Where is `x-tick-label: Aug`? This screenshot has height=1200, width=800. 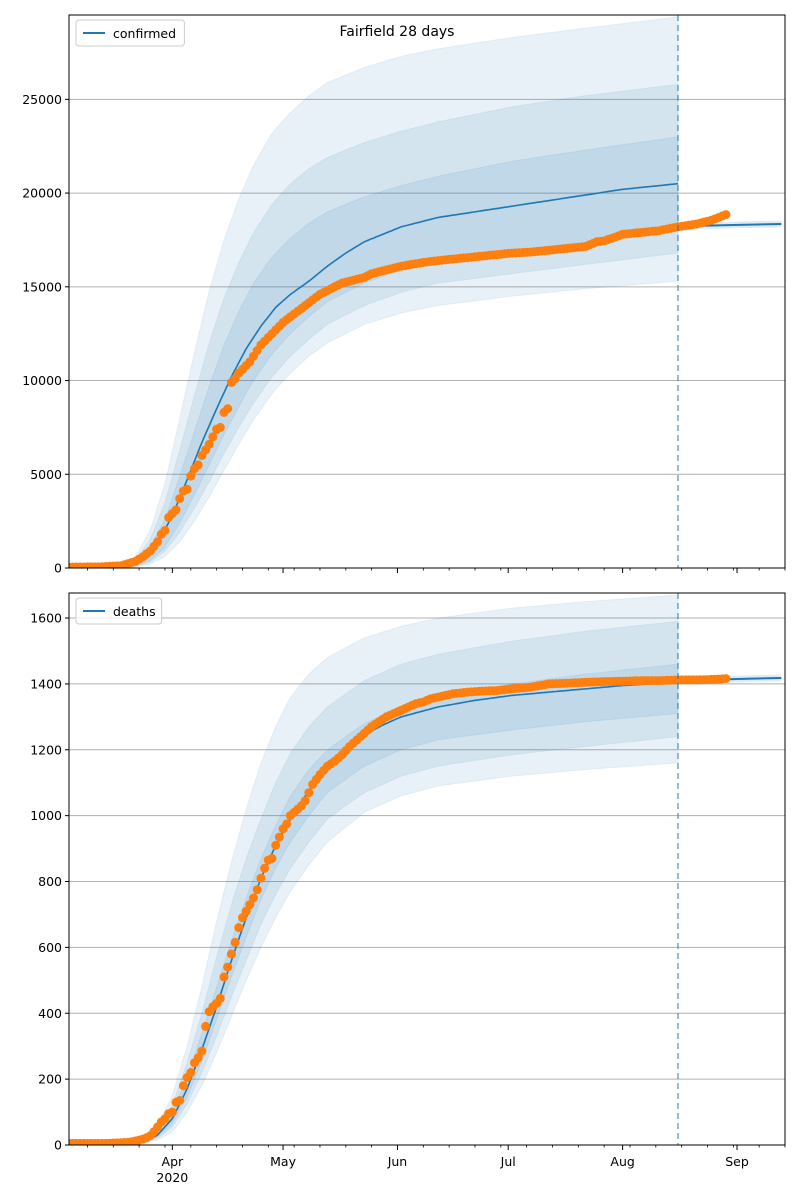
x-tick-label: Aug is located at coordinates (622, 1161).